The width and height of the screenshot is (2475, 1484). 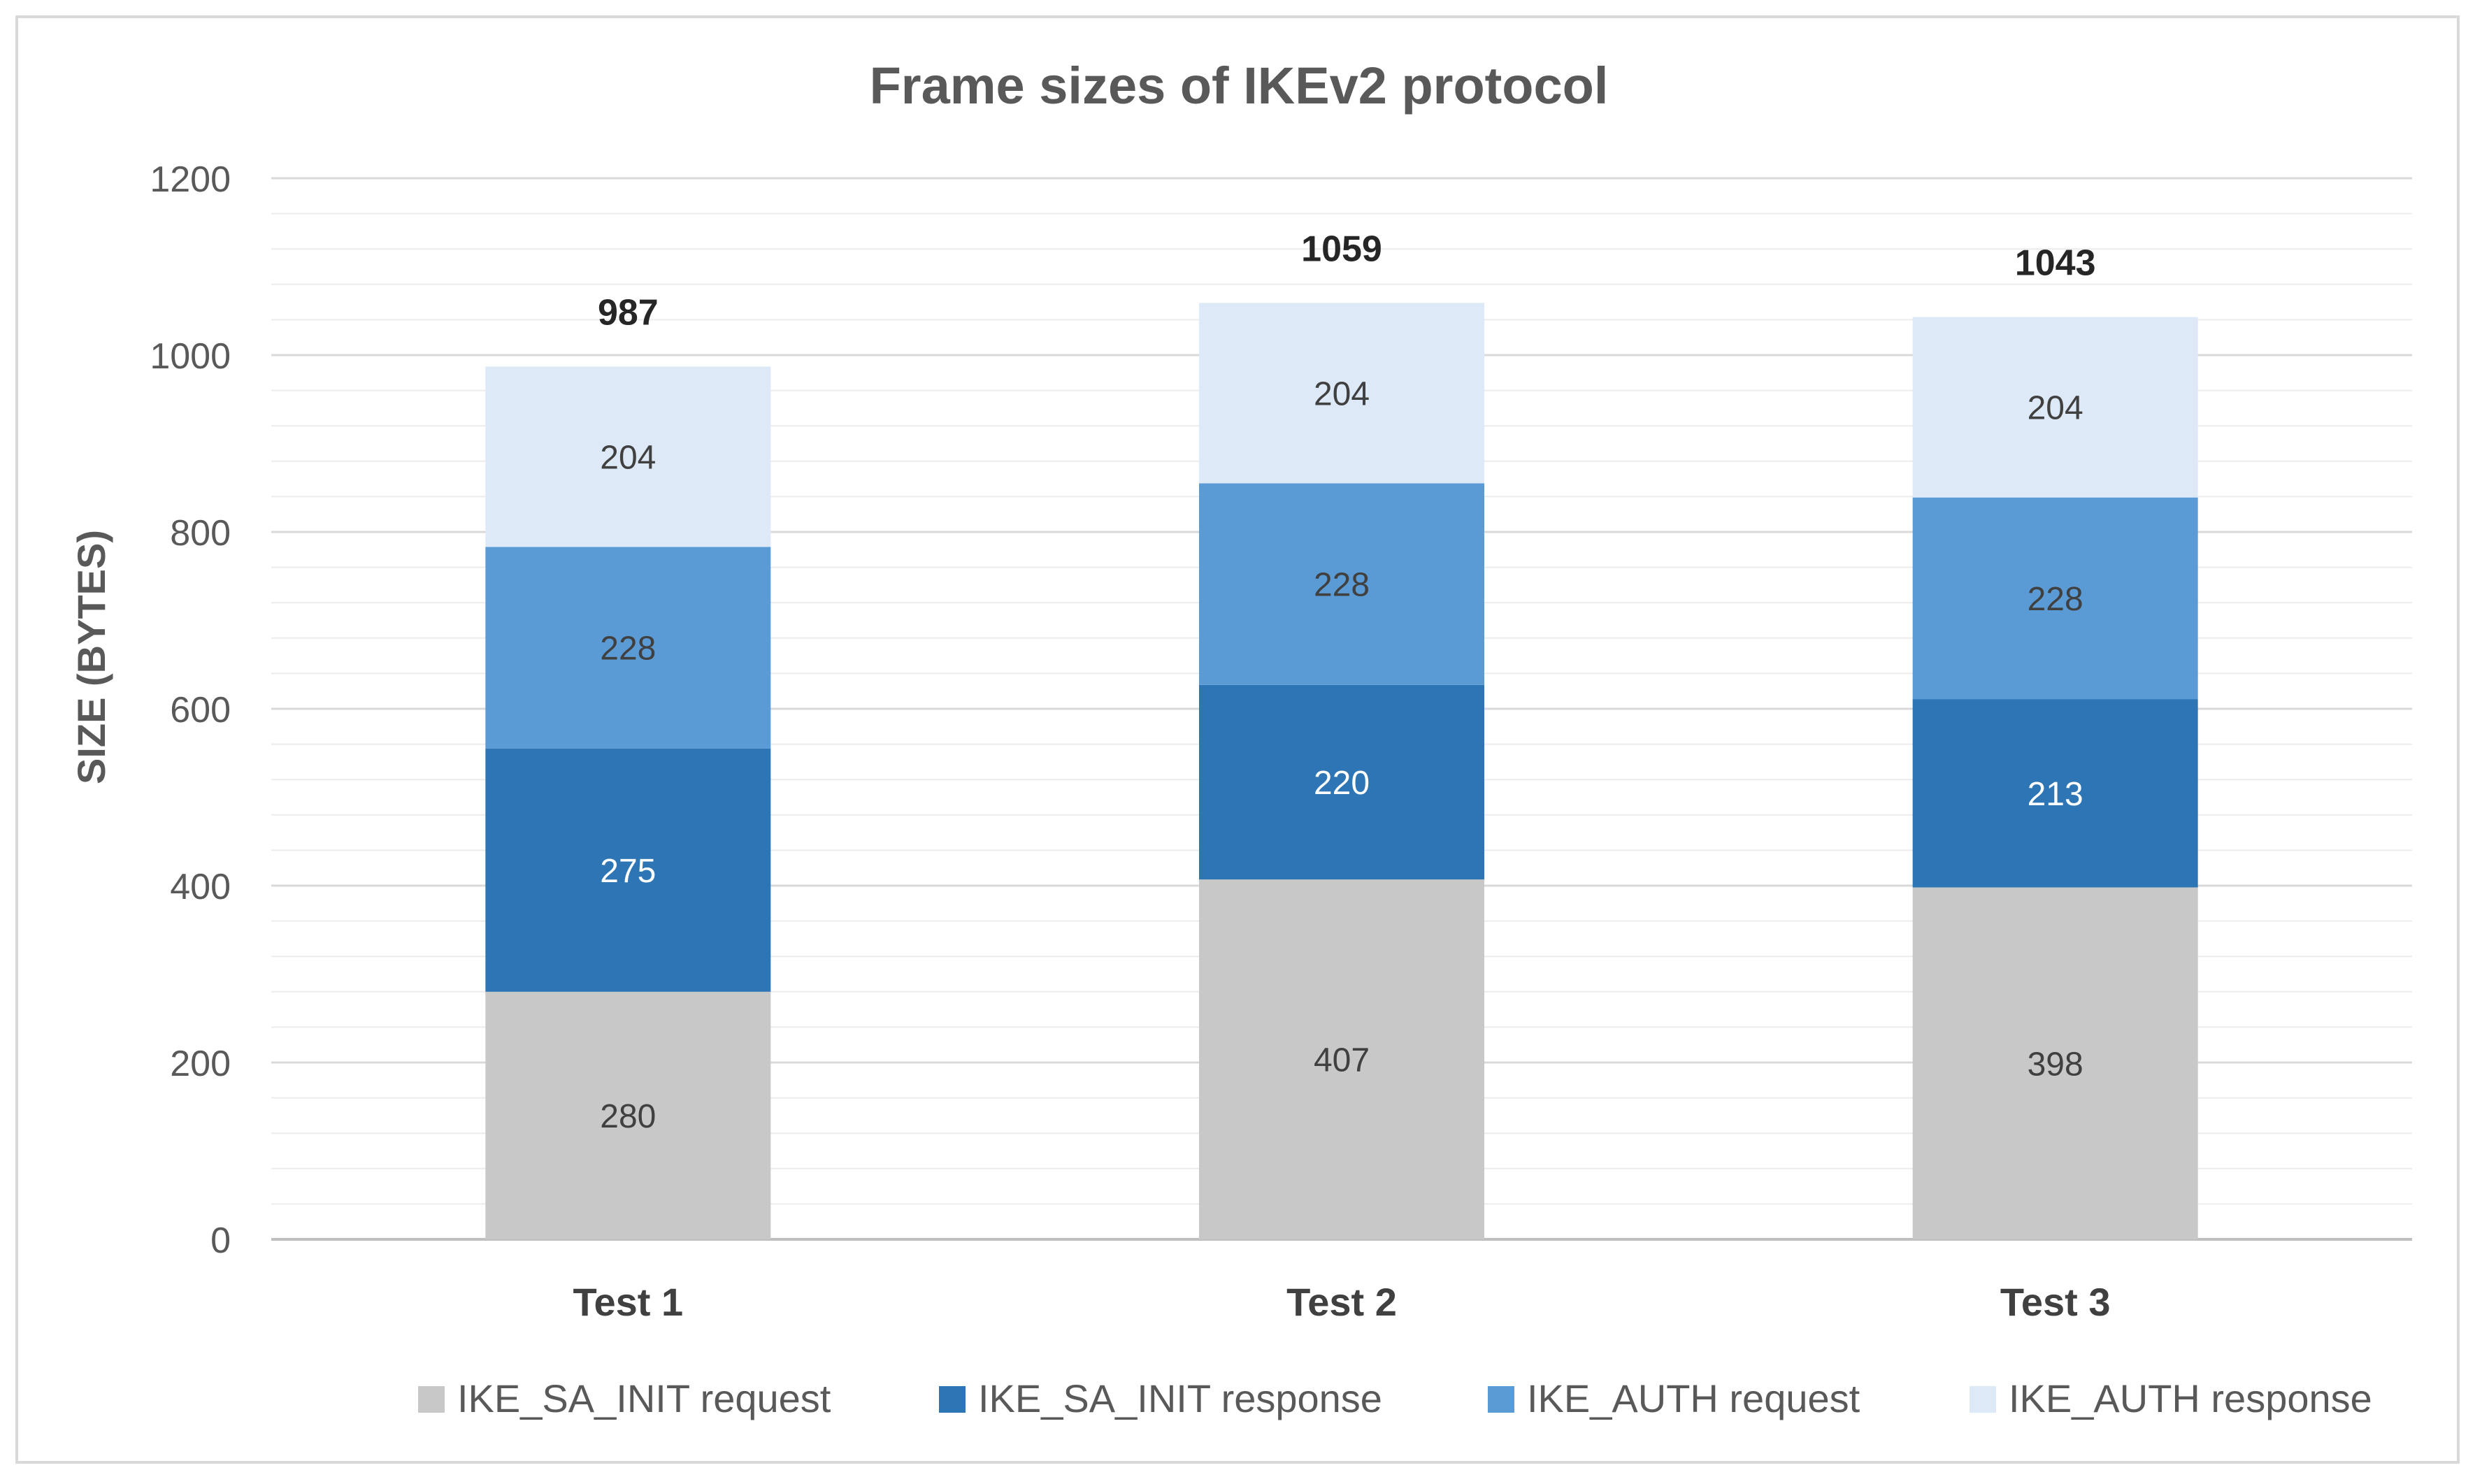 What do you see at coordinates (1240, 86) in the screenshot?
I see `chart-title: Frame sizes of IKEv2 protocol` at bounding box center [1240, 86].